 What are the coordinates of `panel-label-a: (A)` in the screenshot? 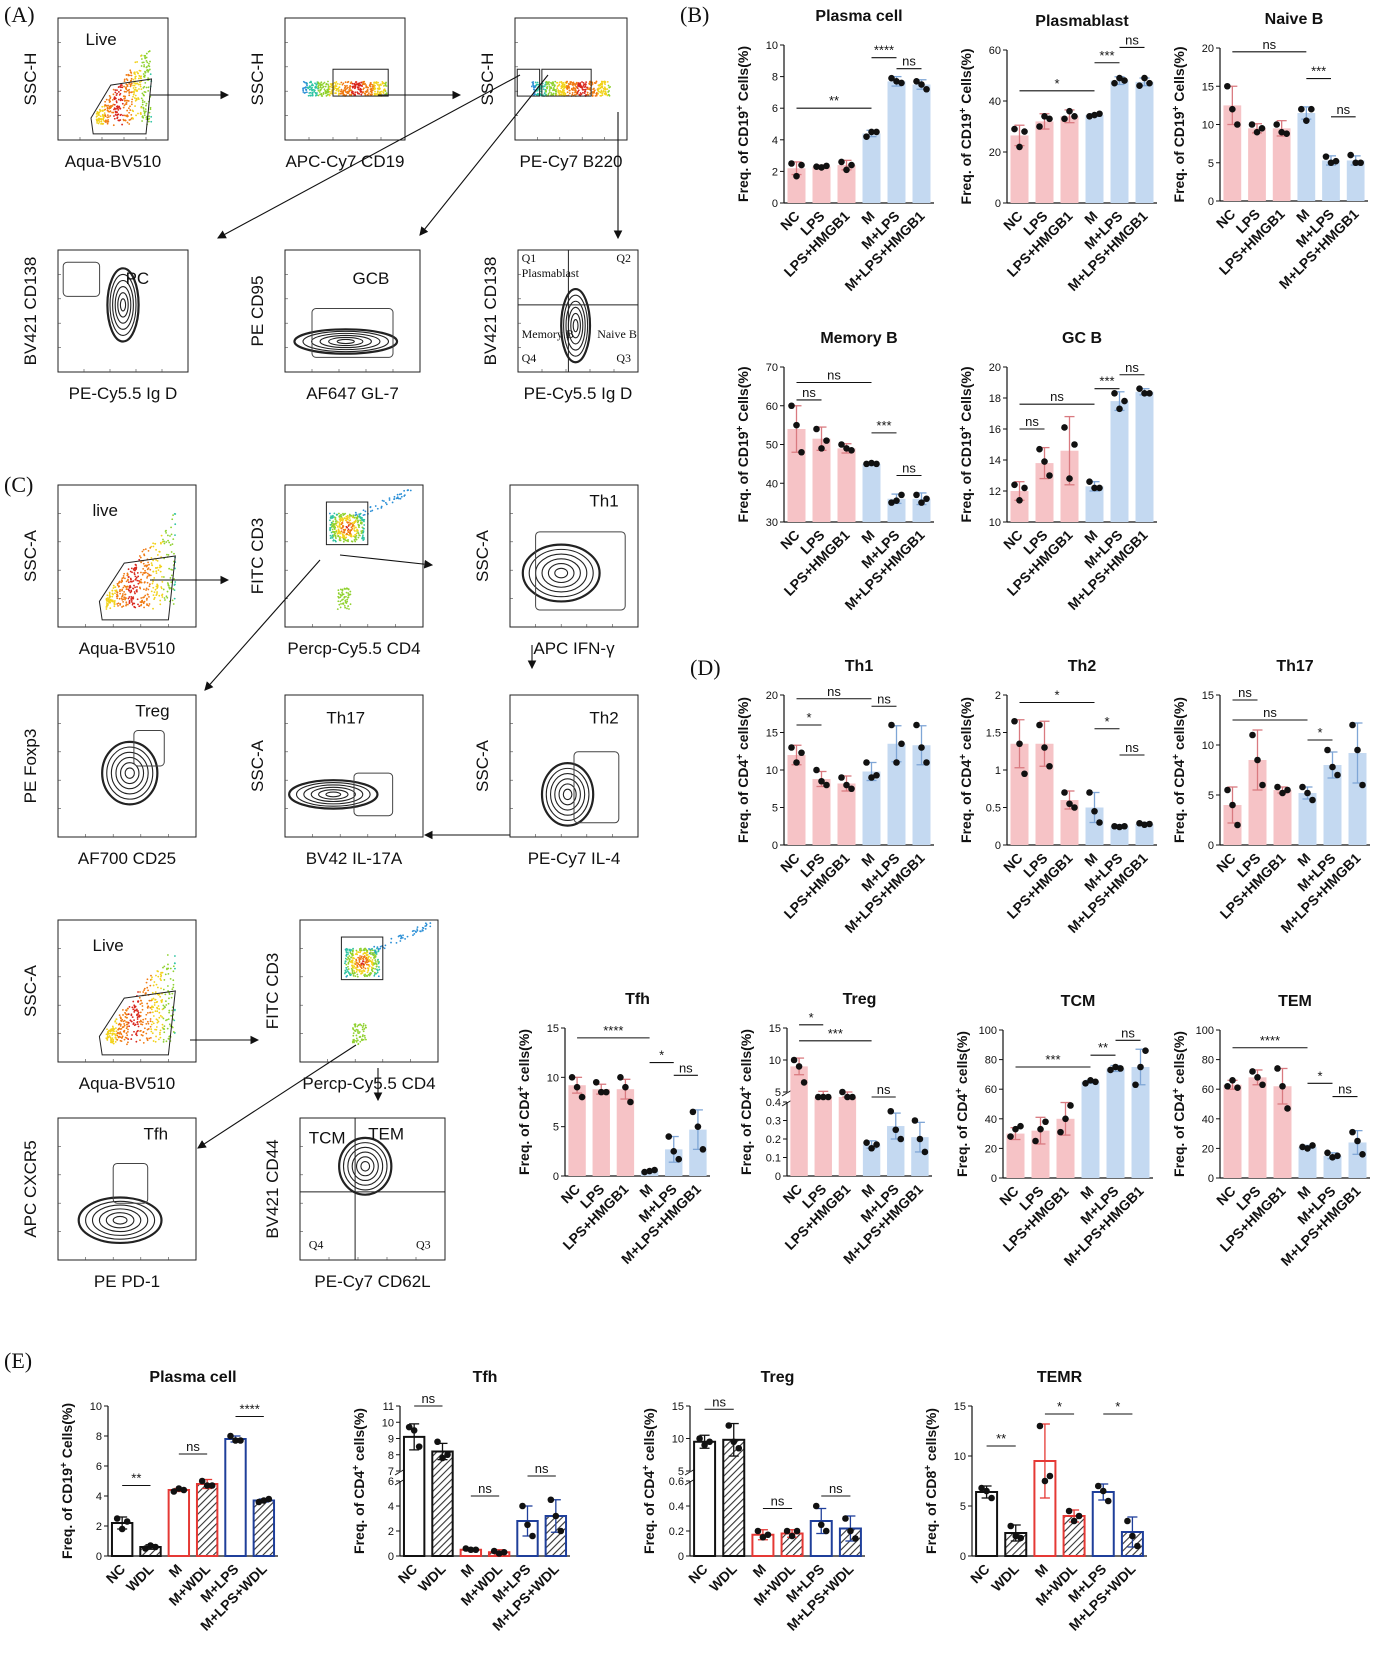 It's located at (19, 14).